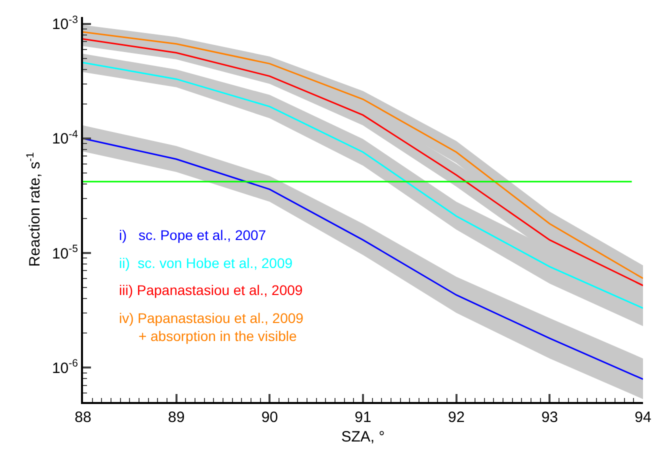 Image resolution: width=654 pixels, height=460 pixels. What do you see at coordinates (643, 417) in the screenshot?
I see `x-tick-label: 94` at bounding box center [643, 417].